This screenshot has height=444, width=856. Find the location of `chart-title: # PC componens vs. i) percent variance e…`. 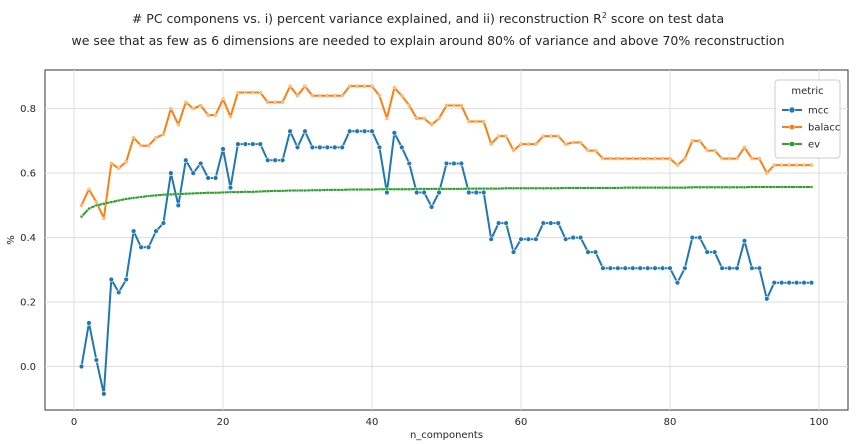

chart-title: # PC componens vs. i) percent variance e… is located at coordinates (428, 30).